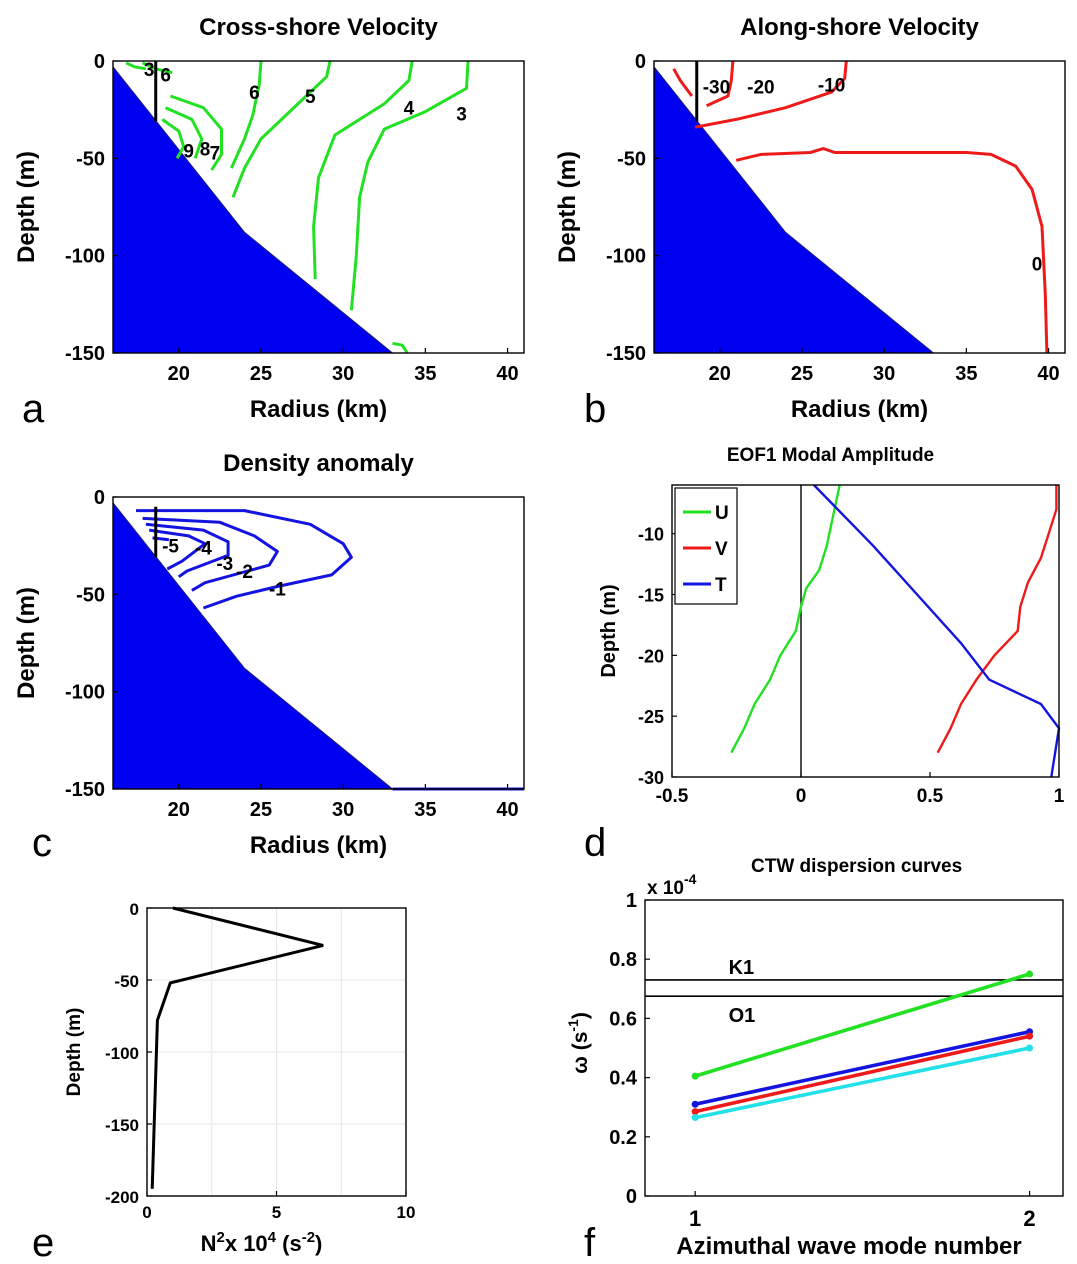 The height and width of the screenshot is (1264, 1077). What do you see at coordinates (221, 1237) in the screenshot?
I see `e-xlabel-part: 2` at bounding box center [221, 1237].